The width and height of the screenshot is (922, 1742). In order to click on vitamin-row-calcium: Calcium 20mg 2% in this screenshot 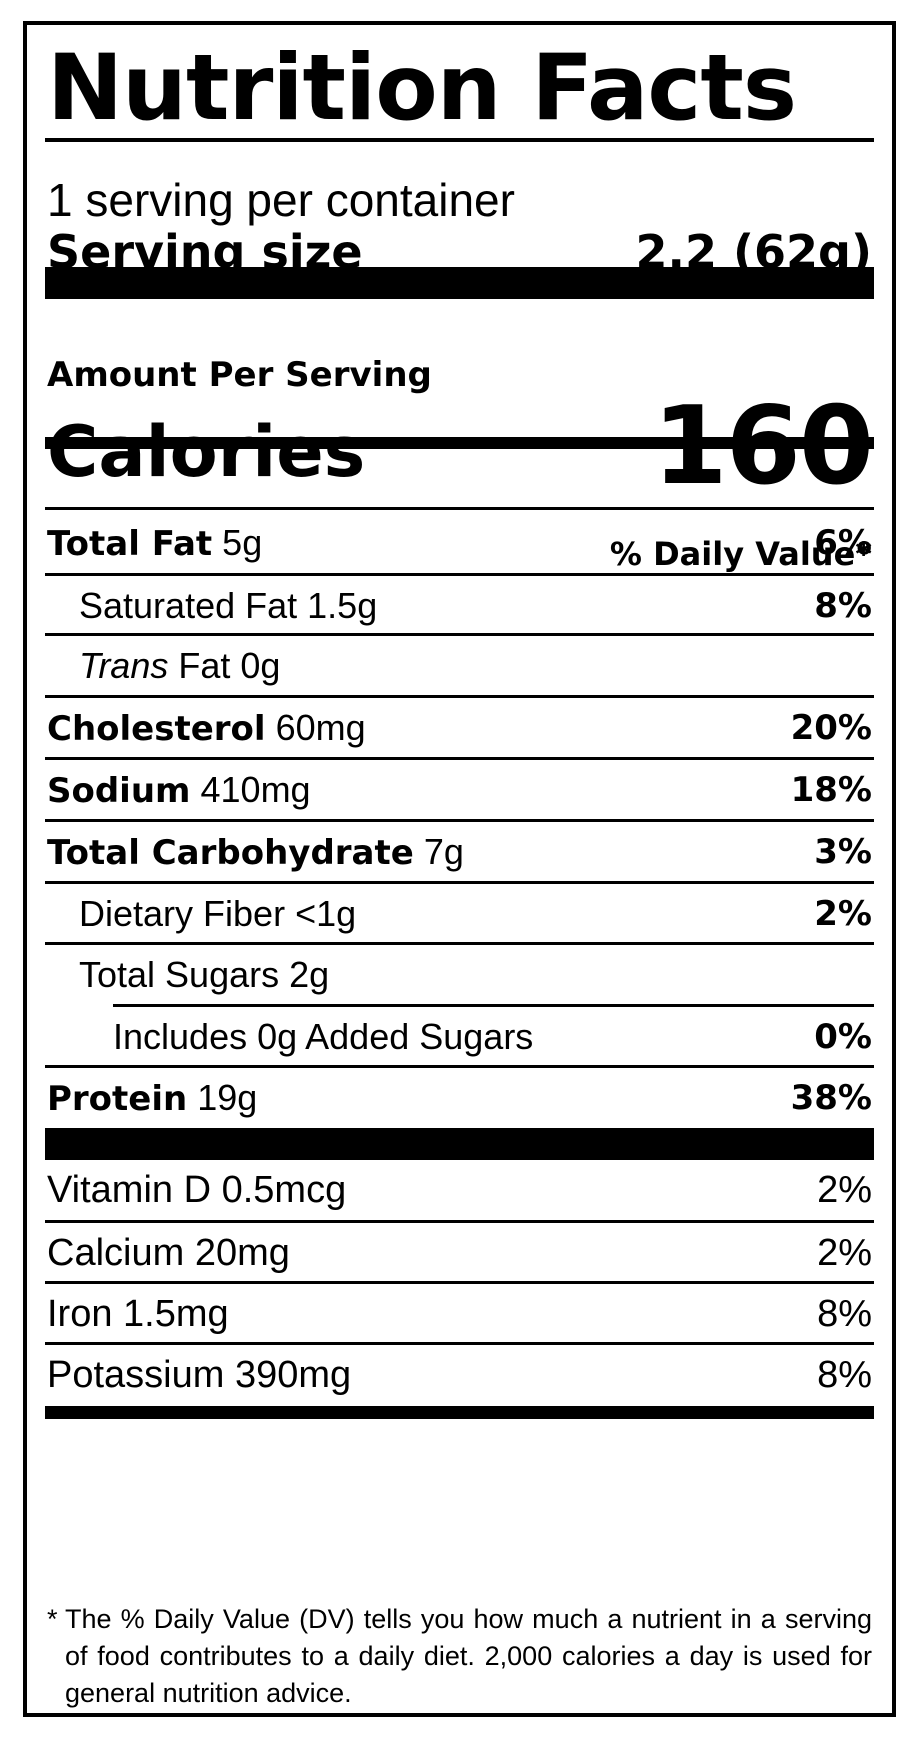, I will do `click(459, 1253)`.